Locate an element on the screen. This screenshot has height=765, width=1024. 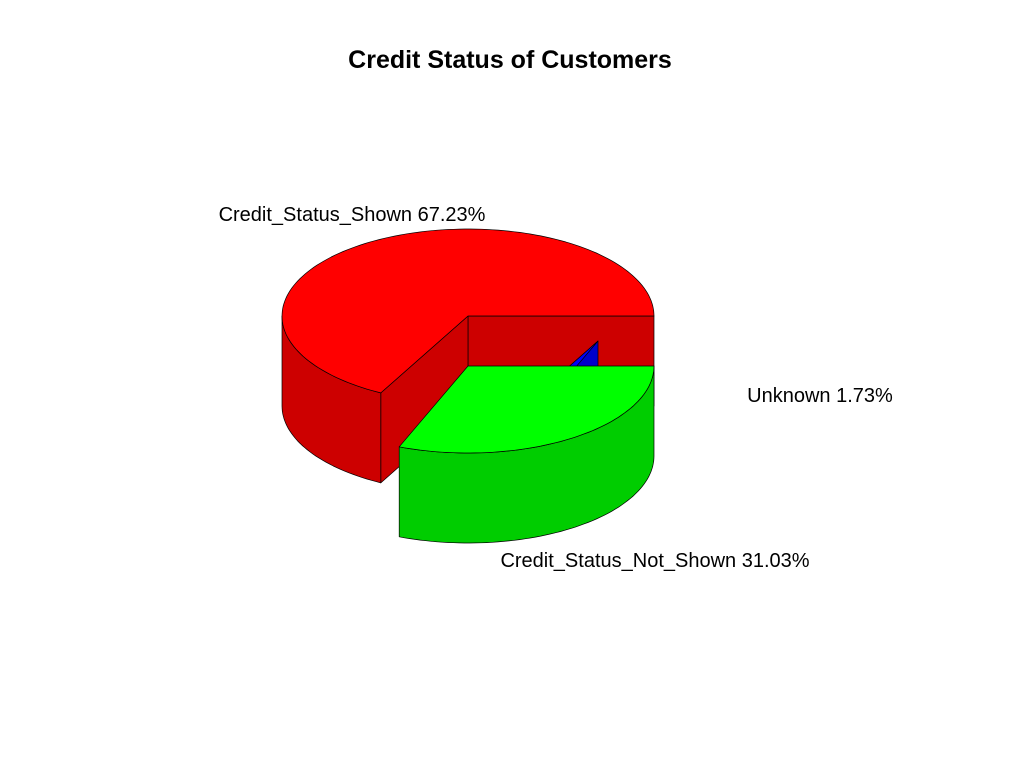
slice-credit-status-shown-top is located at coordinates (468, 311).